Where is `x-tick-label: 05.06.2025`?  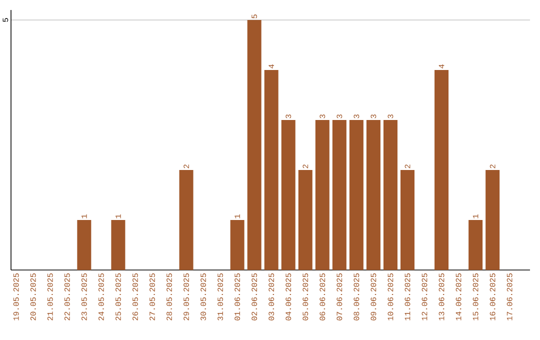
x-tick-label: 05.06.2025 is located at coordinates (305, 296).